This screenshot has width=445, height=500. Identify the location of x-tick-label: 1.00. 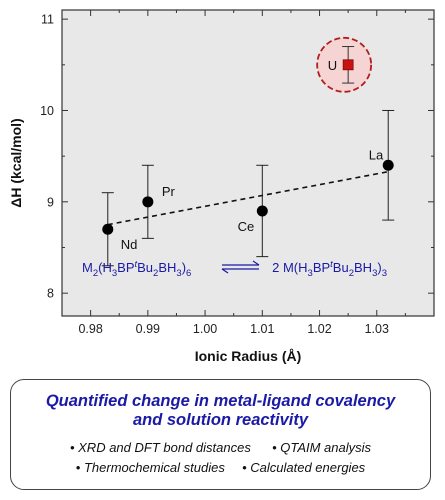
(205, 329).